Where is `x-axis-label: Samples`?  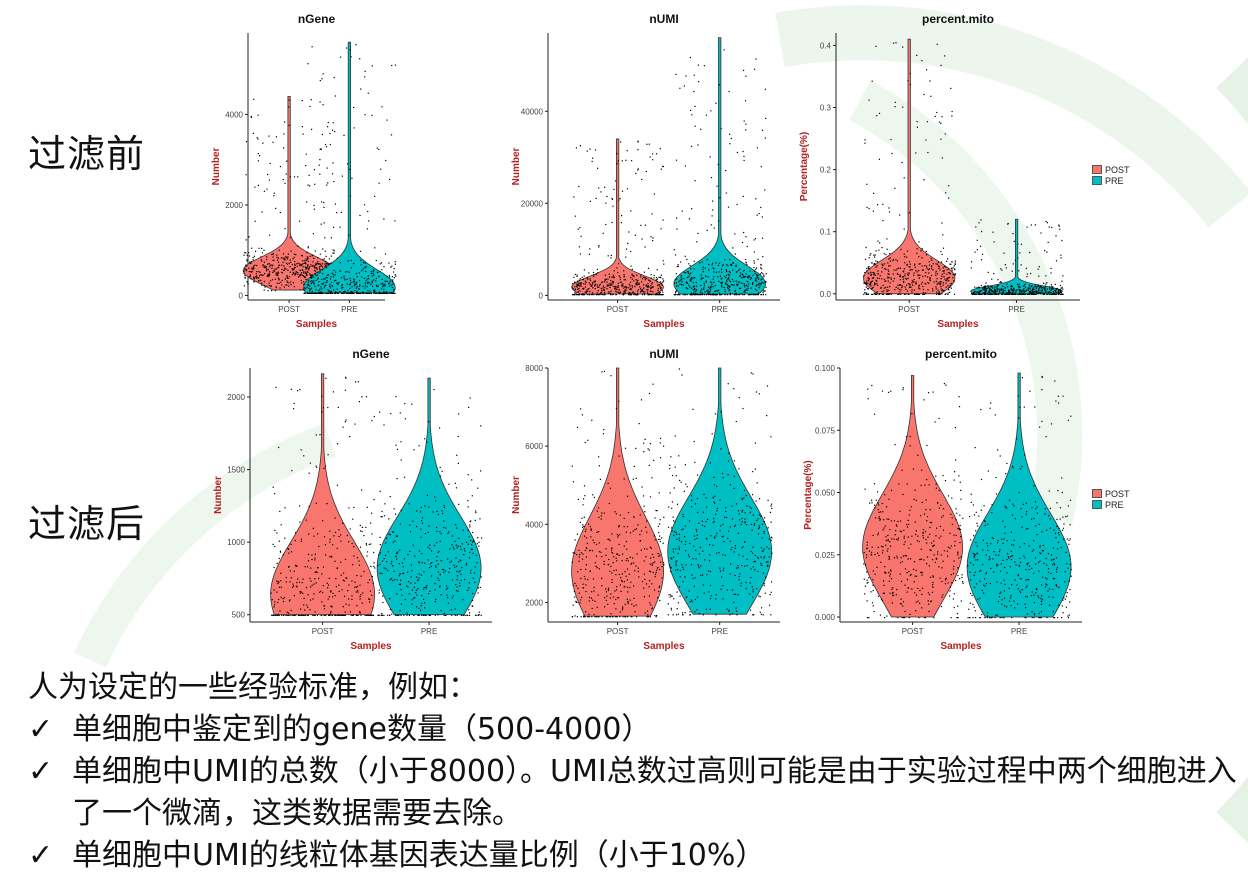
x-axis-label: Samples is located at coordinates (664, 646).